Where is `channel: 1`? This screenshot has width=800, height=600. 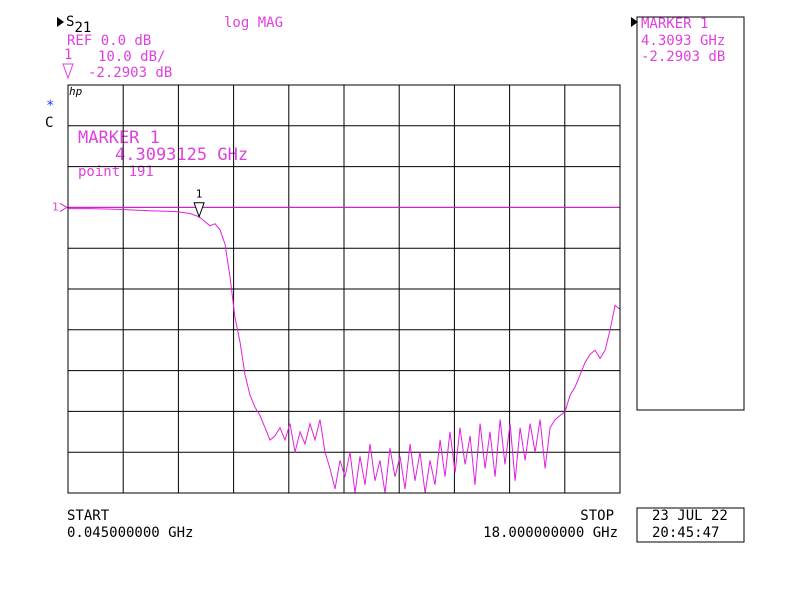
channel: 1 is located at coordinates (68, 55).